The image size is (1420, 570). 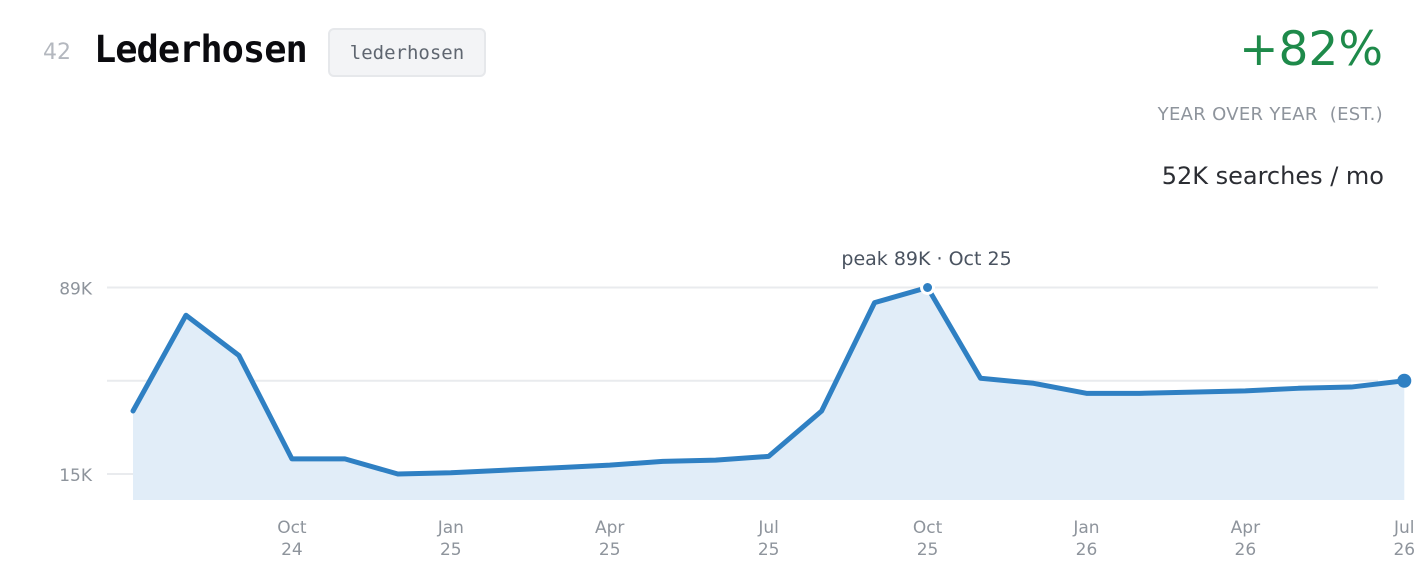 I want to click on peak-marker, so click(x=928, y=287).